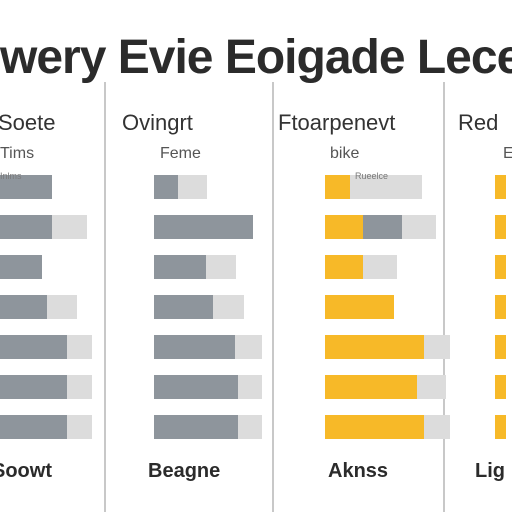 The height and width of the screenshot is (512, 512). Describe the element at coordinates (490, 471) in the screenshot. I see `chart-footer: Lig` at that location.